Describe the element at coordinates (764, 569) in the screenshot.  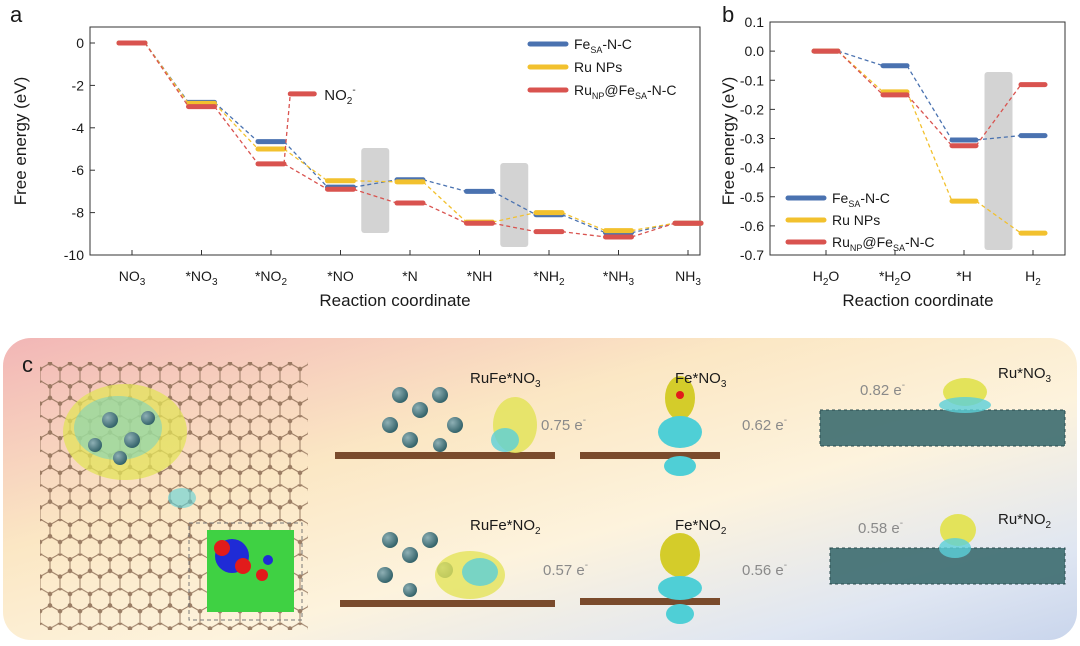
I see `fe-no2-charge: 0.56 e-` at that location.